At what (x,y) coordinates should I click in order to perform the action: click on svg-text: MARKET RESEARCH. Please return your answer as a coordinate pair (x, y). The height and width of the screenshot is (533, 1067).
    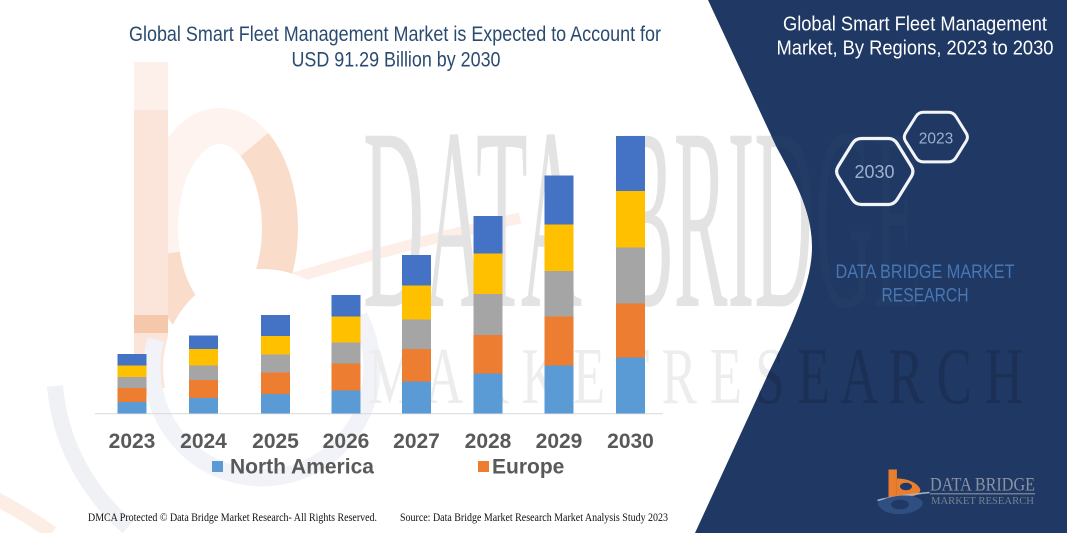
    Looking at the image, I should click on (982, 501).